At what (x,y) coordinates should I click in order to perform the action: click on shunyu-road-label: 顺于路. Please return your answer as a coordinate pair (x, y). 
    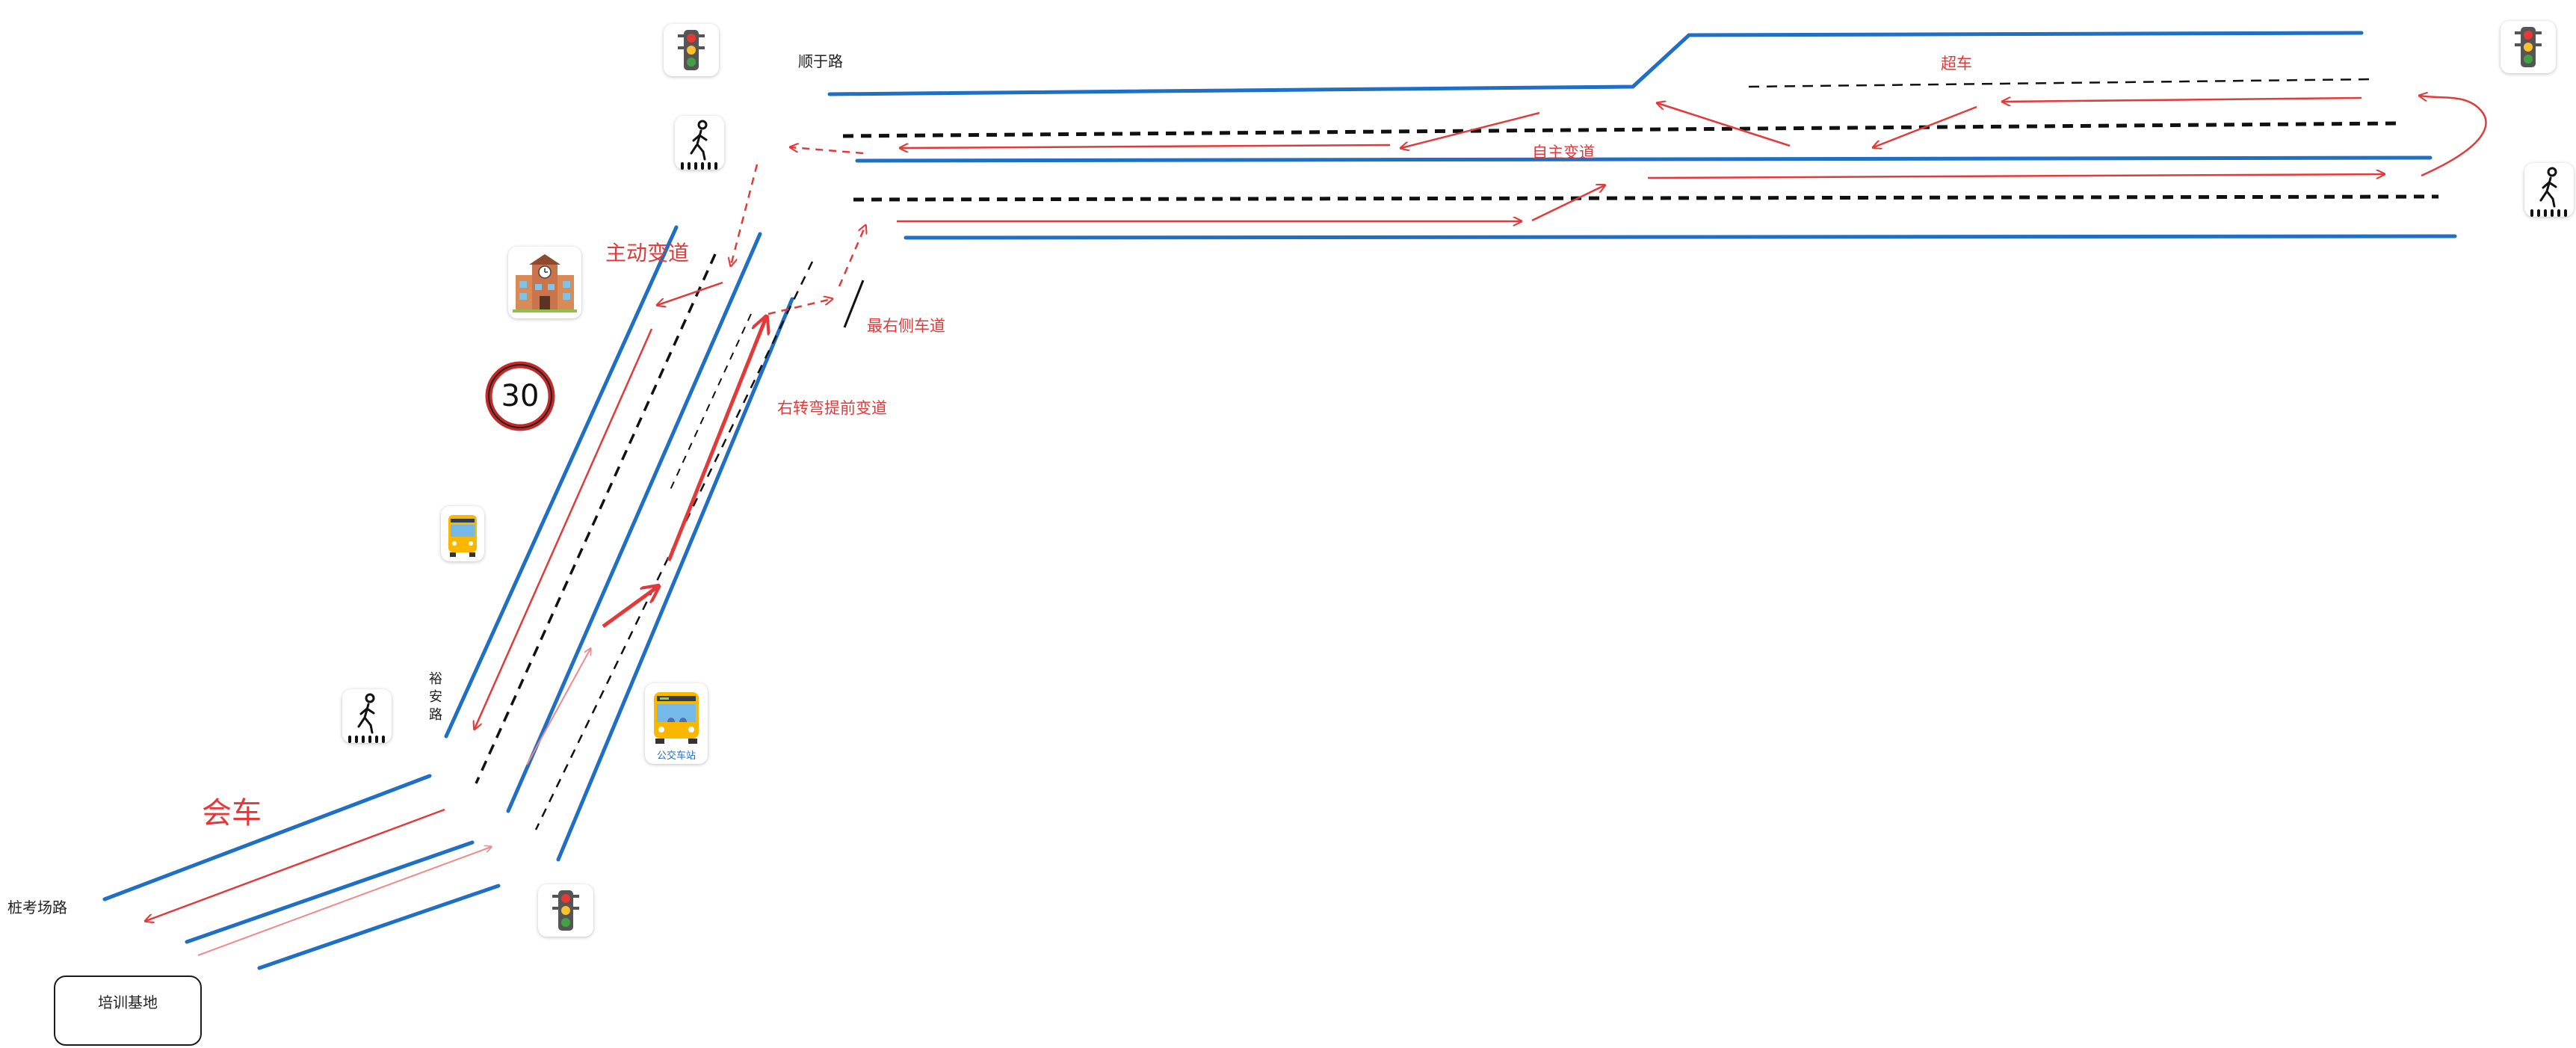
    Looking at the image, I should click on (820, 61).